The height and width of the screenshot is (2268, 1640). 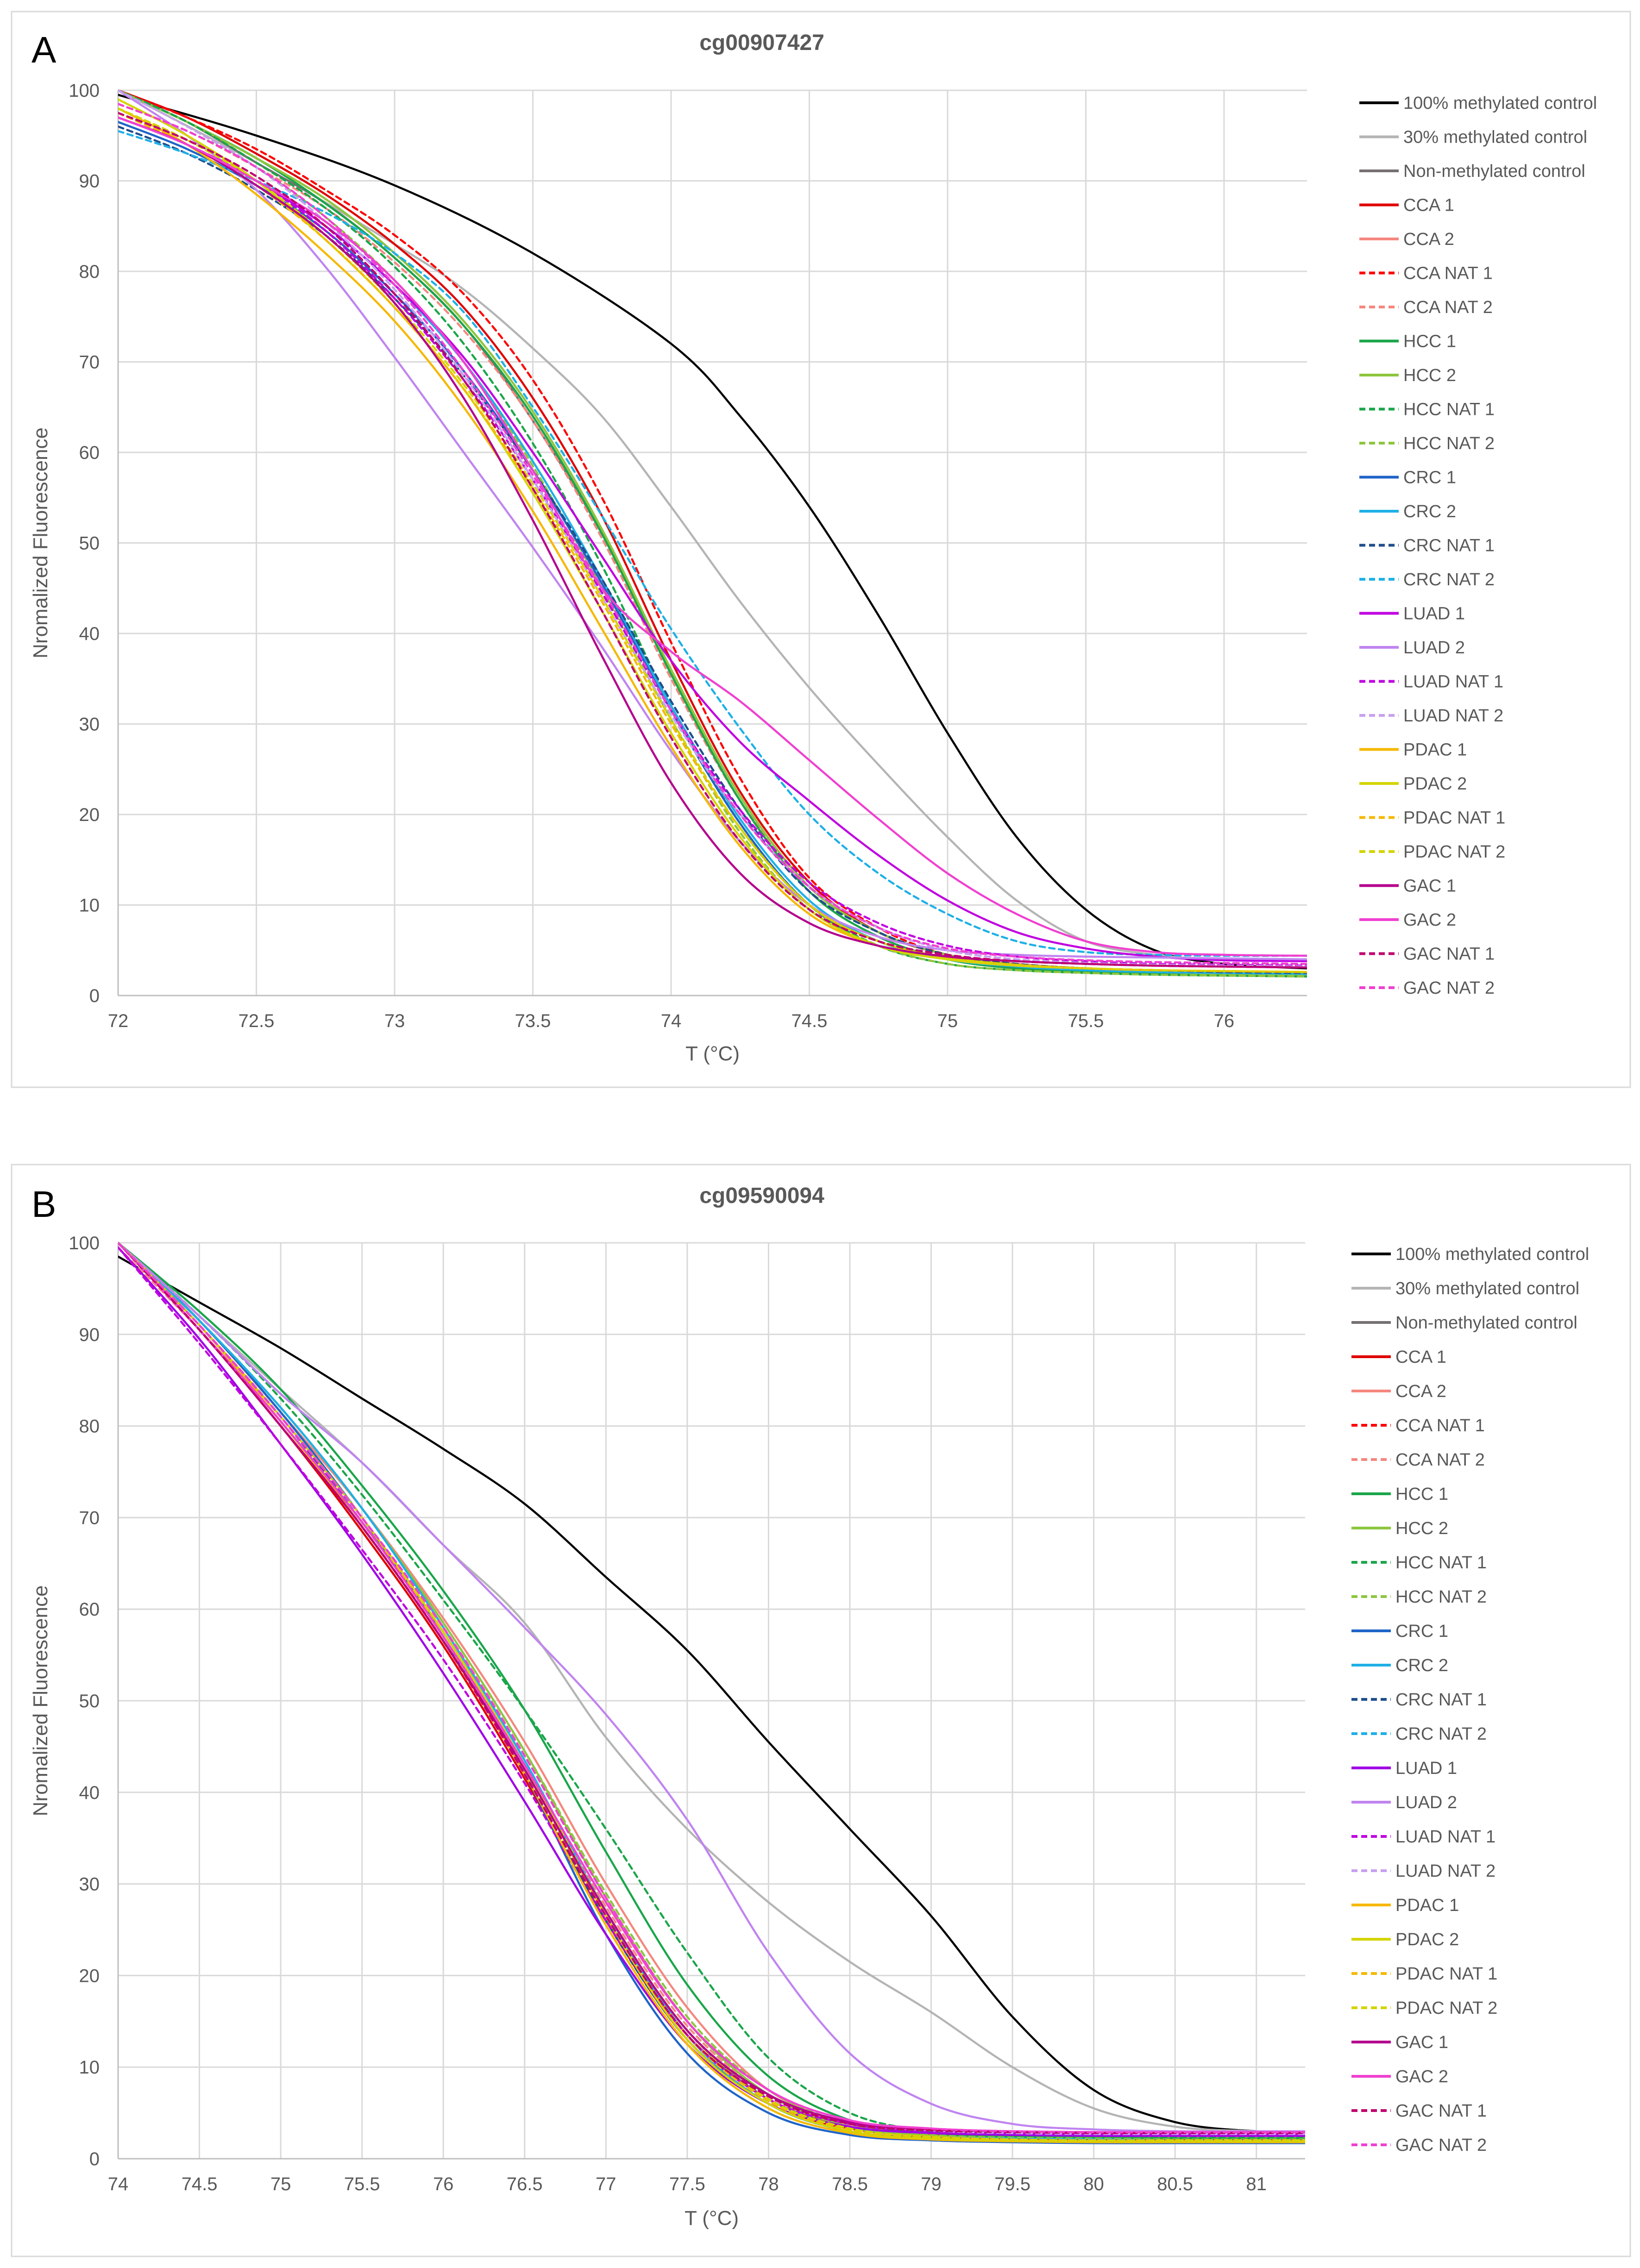 I want to click on x-tick-label: 74.5, so click(x=810, y=1021).